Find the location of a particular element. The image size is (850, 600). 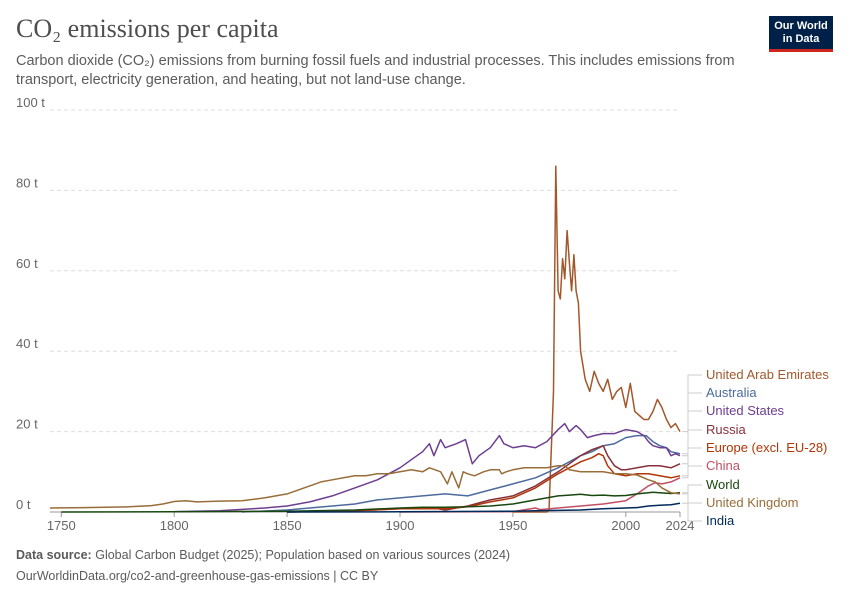

x-tick-label: 2024 is located at coordinates (680, 525).